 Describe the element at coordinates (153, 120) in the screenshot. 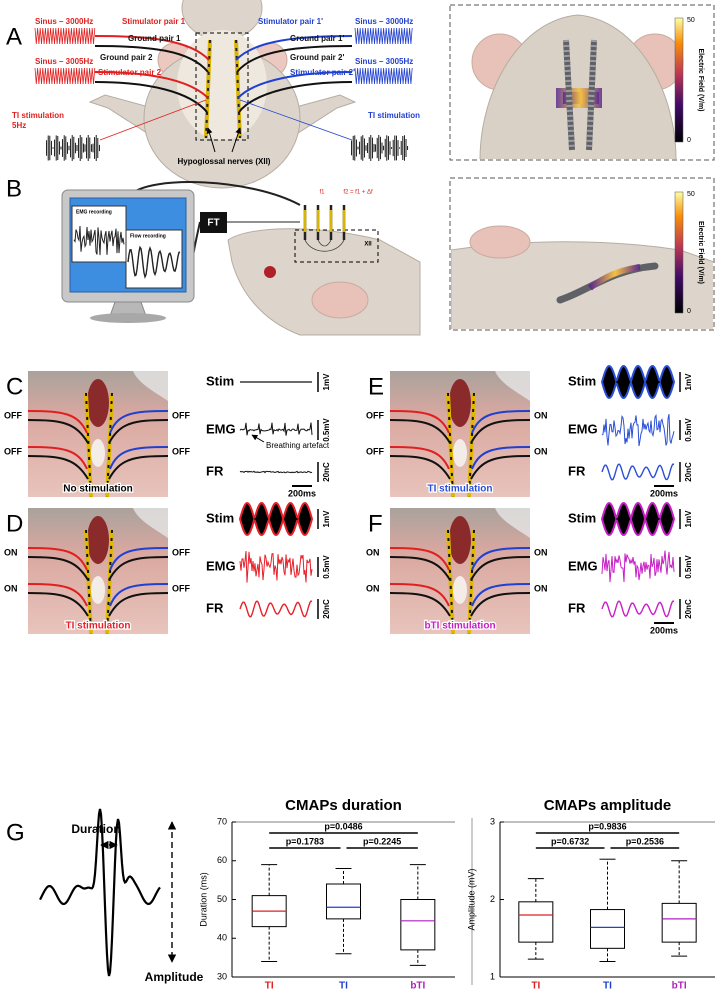

I see `link-line` at that location.